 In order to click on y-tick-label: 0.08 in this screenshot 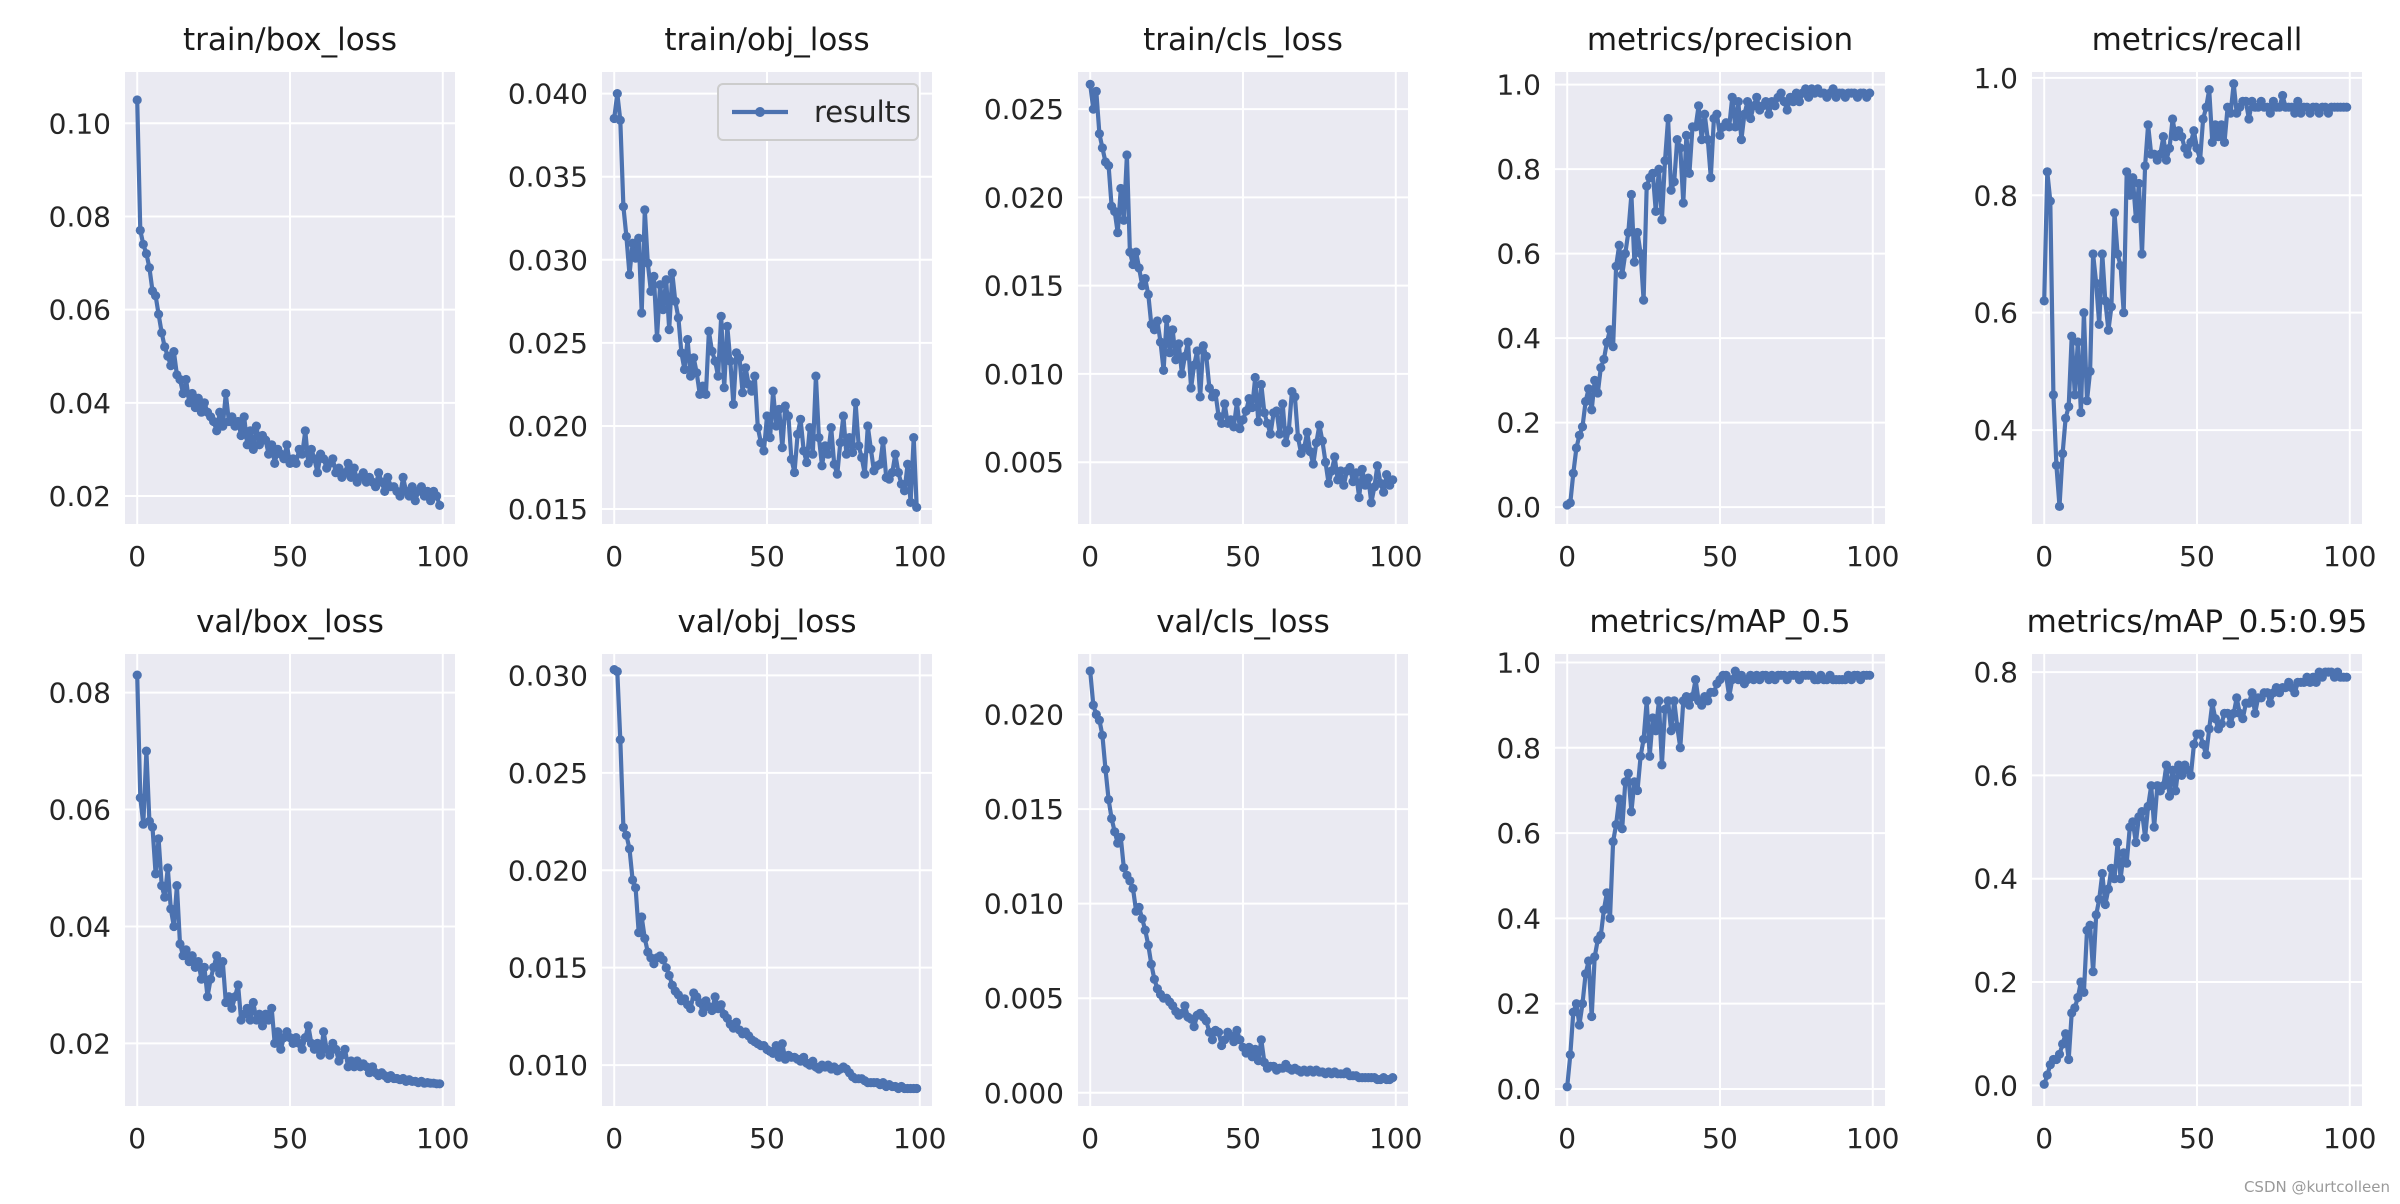, I will do `click(80, 216)`.